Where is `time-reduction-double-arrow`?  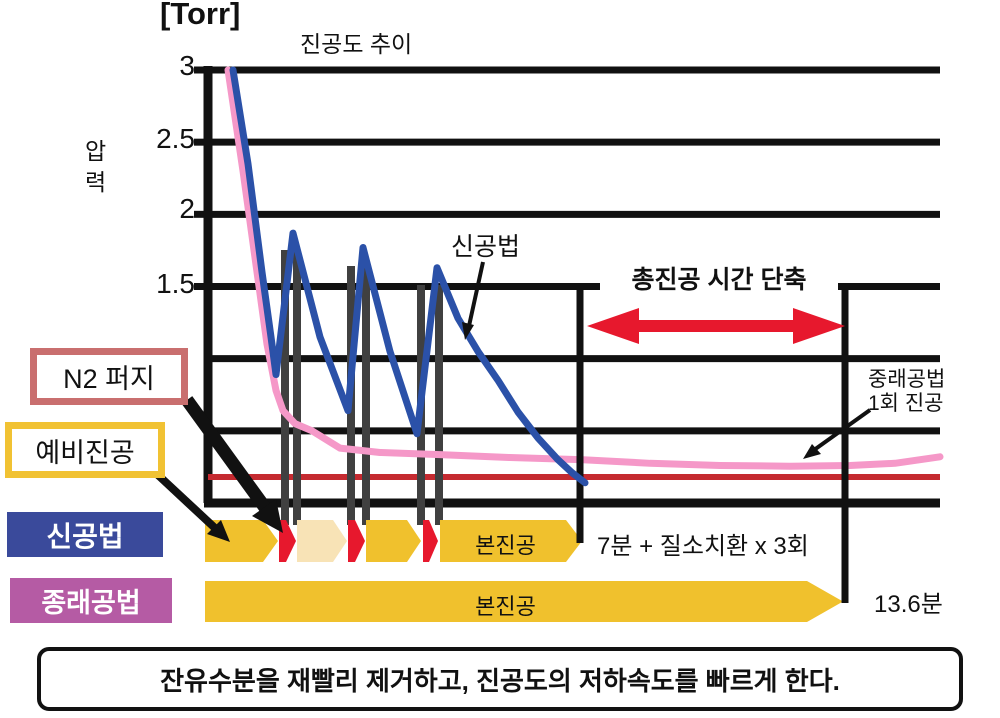
time-reduction-double-arrow is located at coordinates (716, 326).